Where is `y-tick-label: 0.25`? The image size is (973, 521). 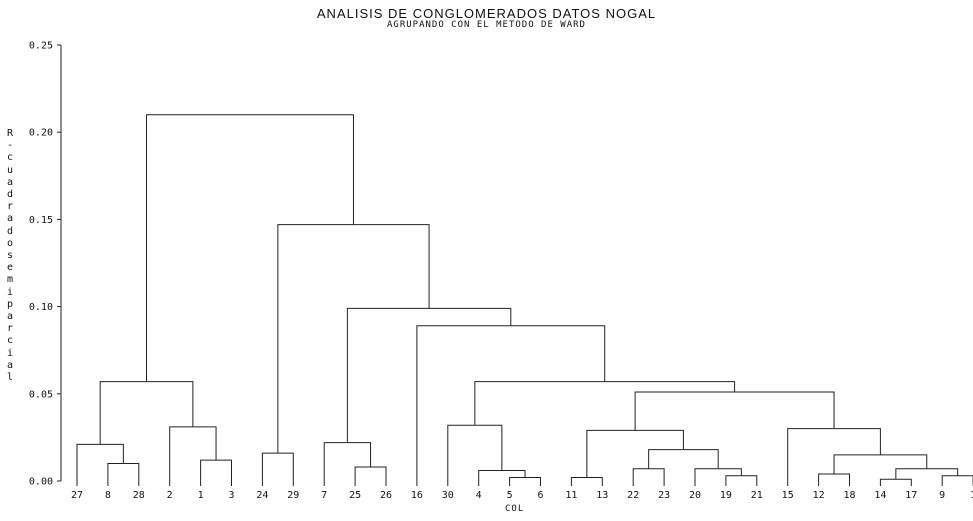
y-tick-label: 0.25 is located at coordinates (41, 46).